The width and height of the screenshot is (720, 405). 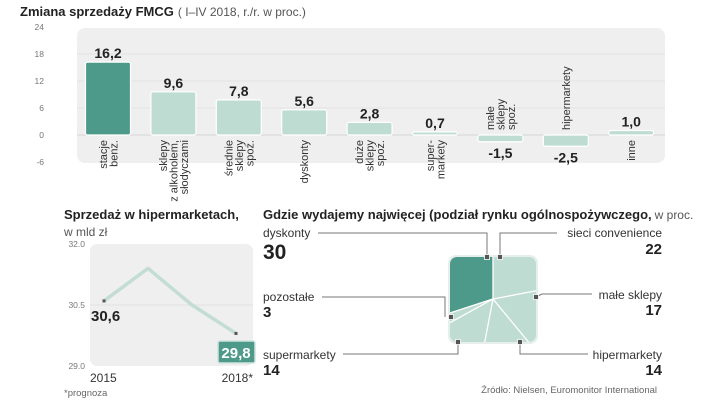 What do you see at coordinates (370, 113) in the screenshot?
I see `bar-value-label: 2,8` at bounding box center [370, 113].